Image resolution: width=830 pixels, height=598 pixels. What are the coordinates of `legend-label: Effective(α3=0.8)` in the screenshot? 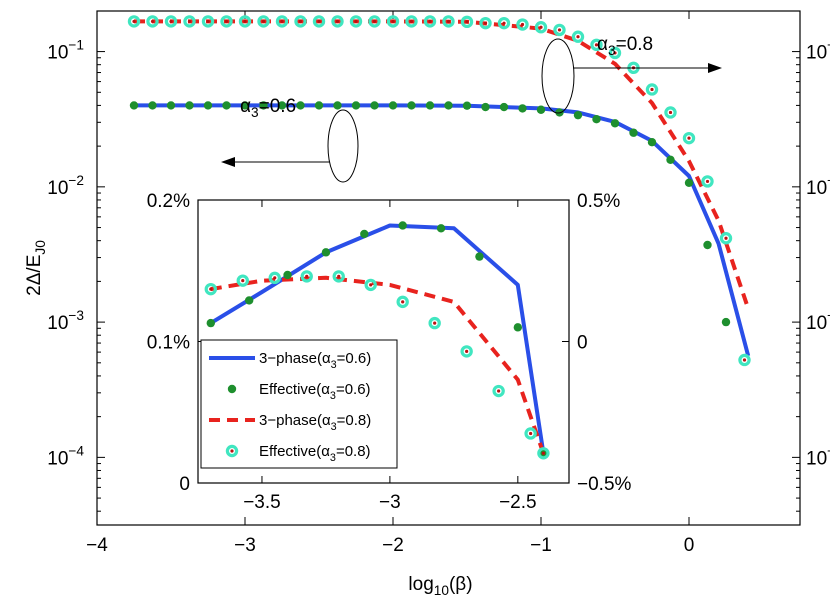 It's located at (315, 453).